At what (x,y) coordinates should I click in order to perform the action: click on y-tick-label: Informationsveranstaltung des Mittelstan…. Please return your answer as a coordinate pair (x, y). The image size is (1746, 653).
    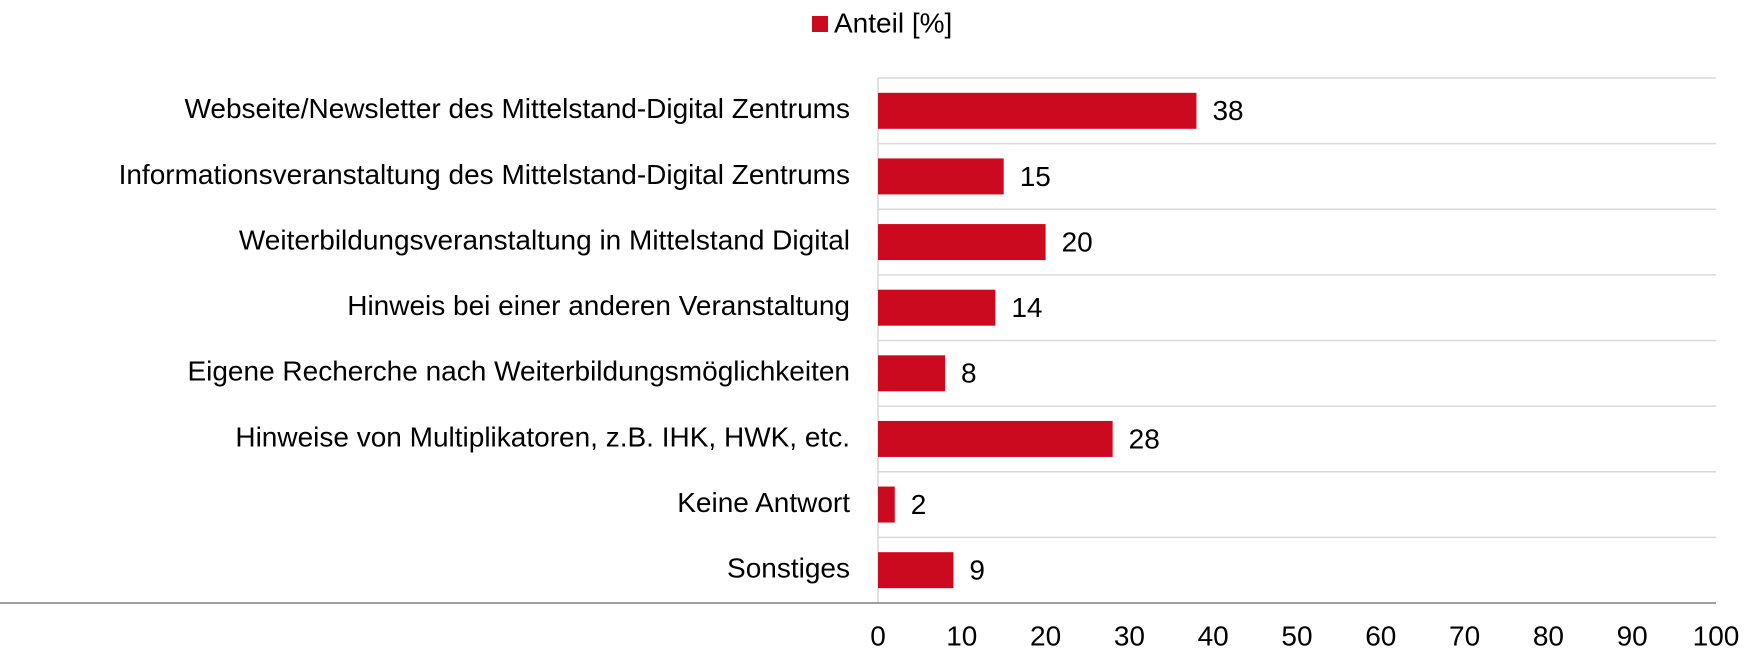
    Looking at the image, I should click on (484, 174).